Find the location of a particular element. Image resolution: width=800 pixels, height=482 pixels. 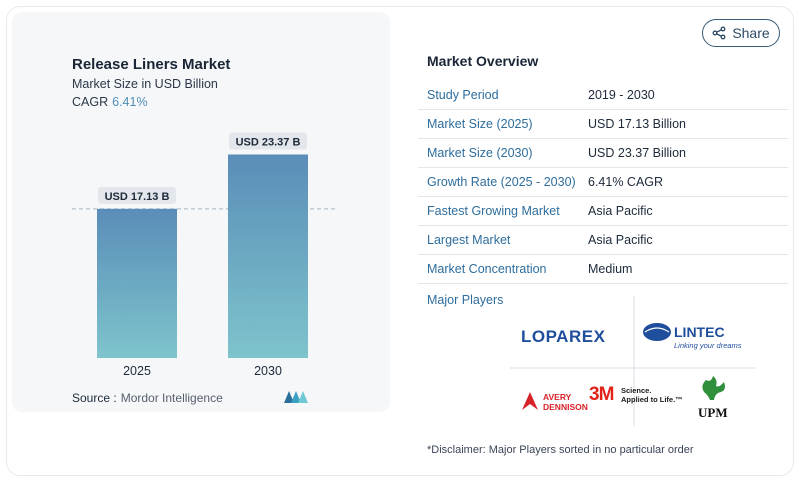

overview-key: Fastest Growing Market is located at coordinates (493, 211).